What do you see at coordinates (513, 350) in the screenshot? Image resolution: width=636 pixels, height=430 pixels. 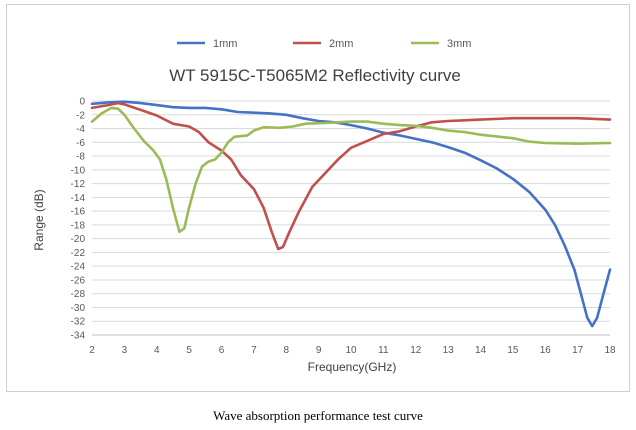 I see `x-tick-label: 15` at bounding box center [513, 350].